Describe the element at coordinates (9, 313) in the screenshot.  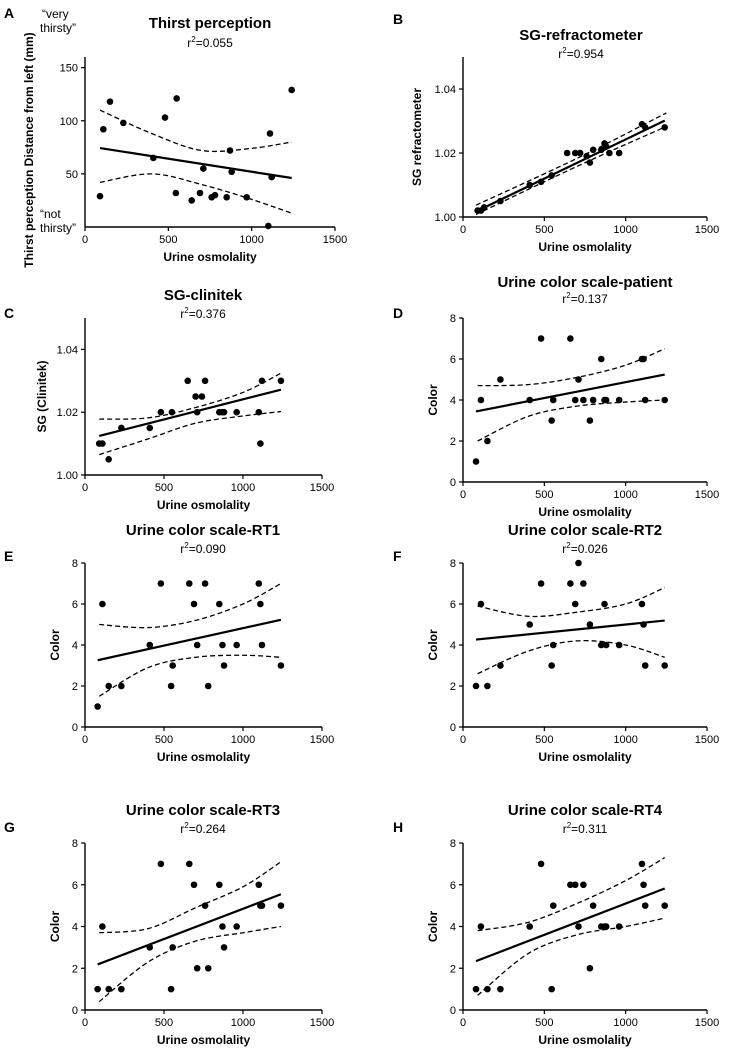
I see `panel-label: C` at that location.